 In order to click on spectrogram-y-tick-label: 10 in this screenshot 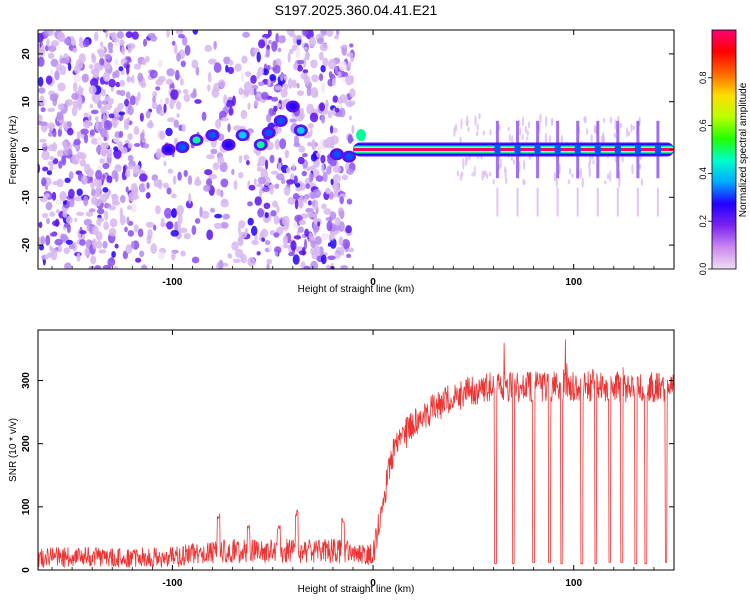, I will do `click(26, 102)`.